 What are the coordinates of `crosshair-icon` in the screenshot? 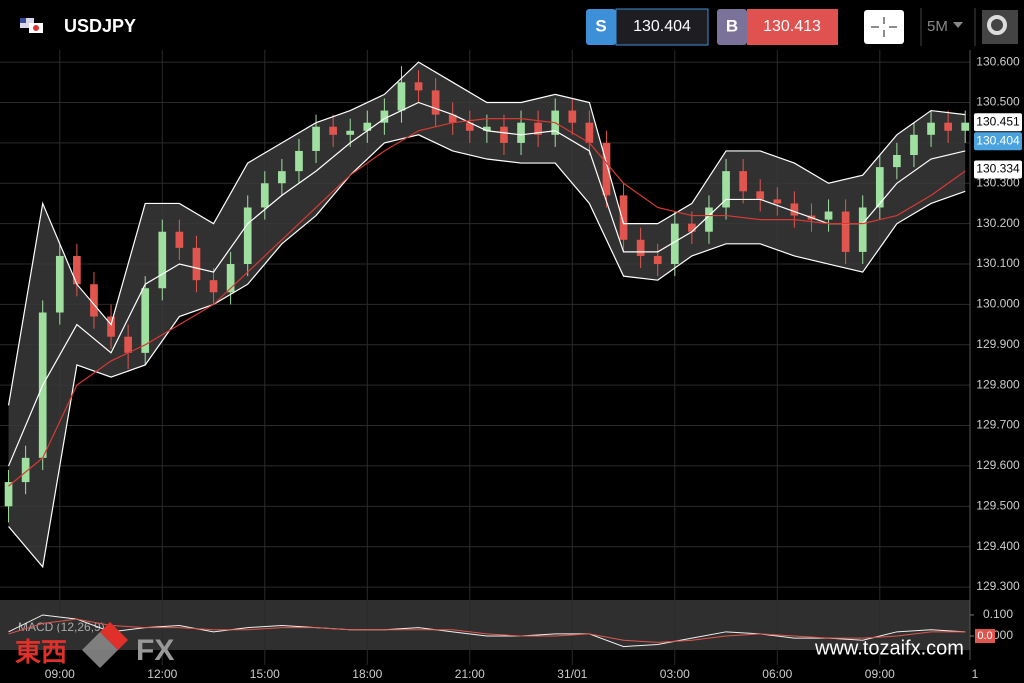 It's located at (884, 27).